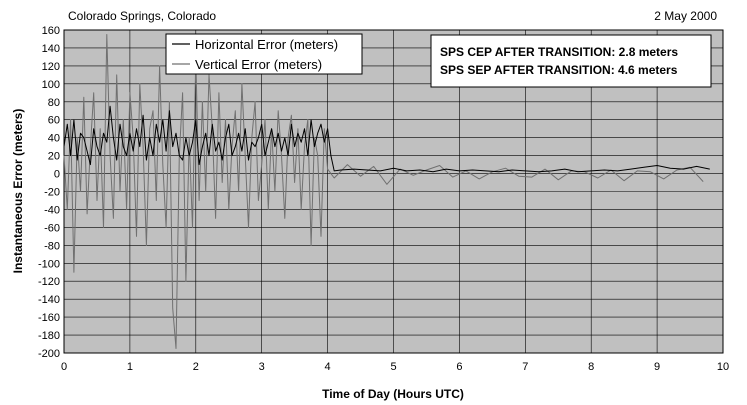 The image size is (747, 405). Describe the element at coordinates (64, 367) in the screenshot. I see `x-tick-label: 0` at that location.